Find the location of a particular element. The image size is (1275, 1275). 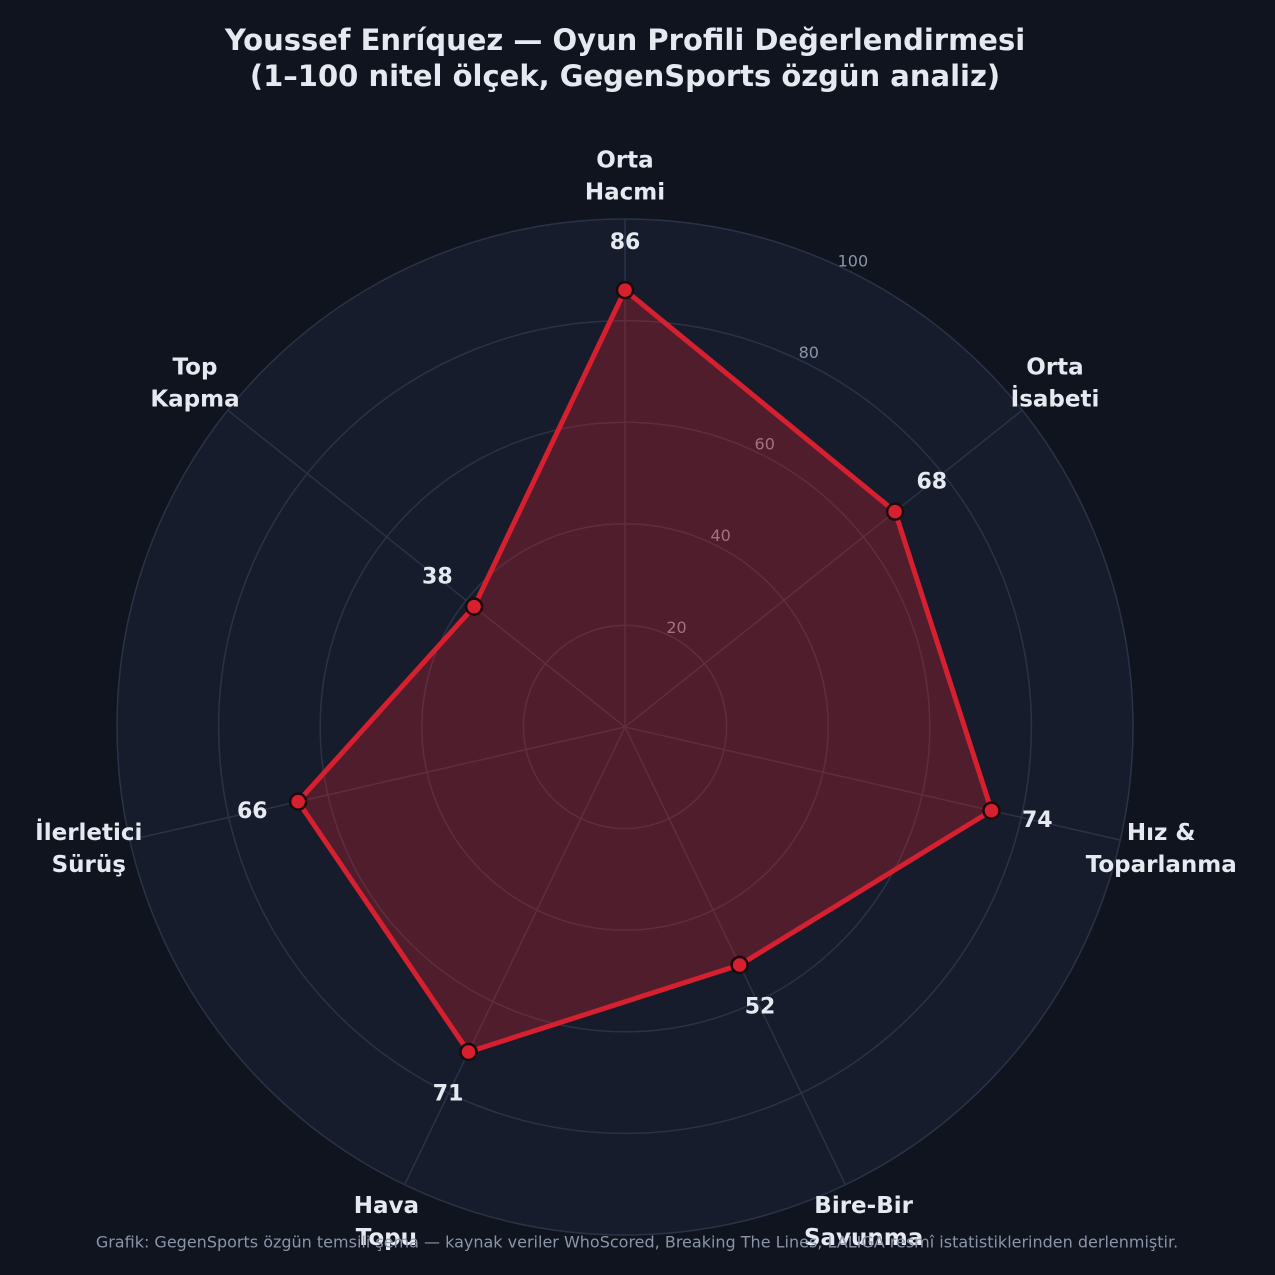

category-label: Toparlanma is located at coordinates (1161, 865).